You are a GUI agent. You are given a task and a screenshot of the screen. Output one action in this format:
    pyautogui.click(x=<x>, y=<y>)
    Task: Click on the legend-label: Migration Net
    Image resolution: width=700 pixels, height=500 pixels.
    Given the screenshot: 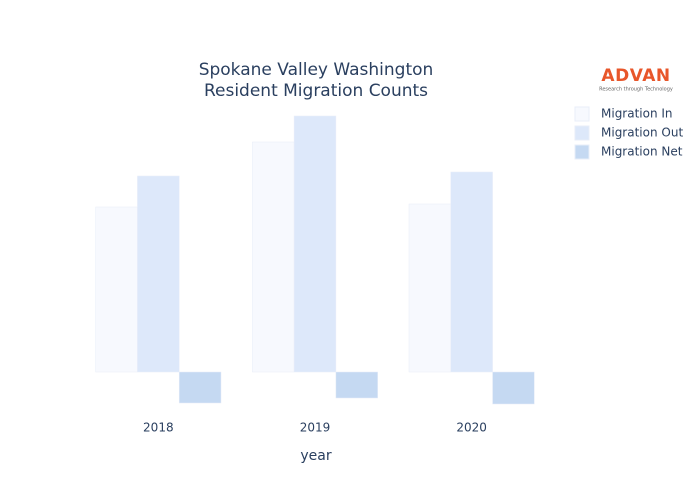 What is the action you would take?
    pyautogui.click(x=642, y=152)
    